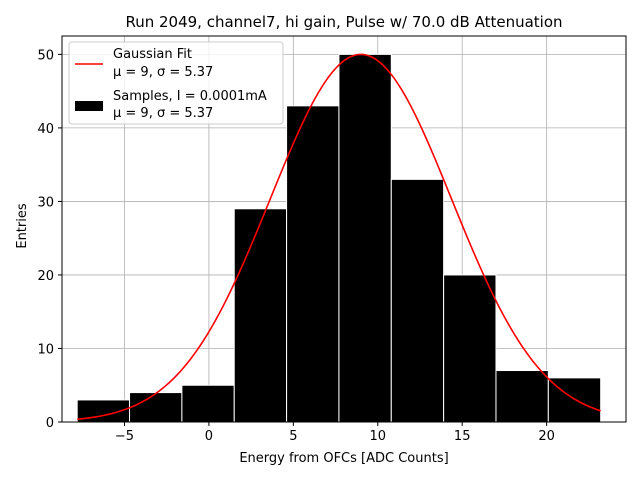  I want to click on legend-samples-swatch, so click(89, 106).